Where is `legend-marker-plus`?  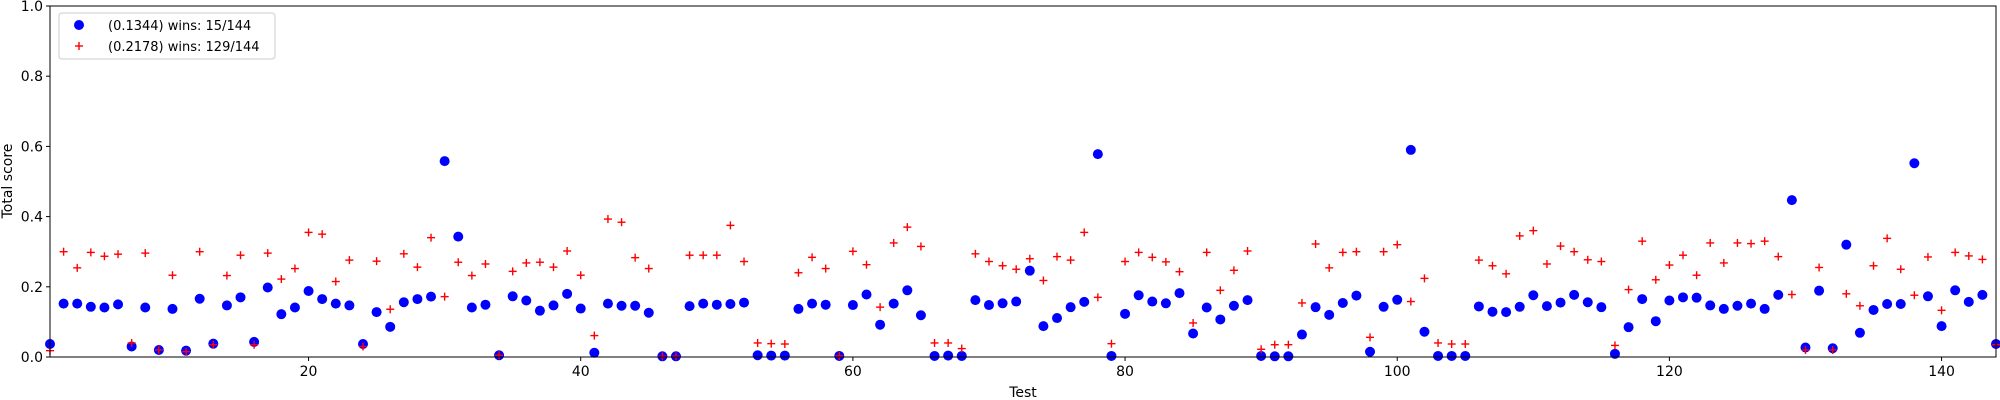 legend-marker-plus is located at coordinates (79, 46).